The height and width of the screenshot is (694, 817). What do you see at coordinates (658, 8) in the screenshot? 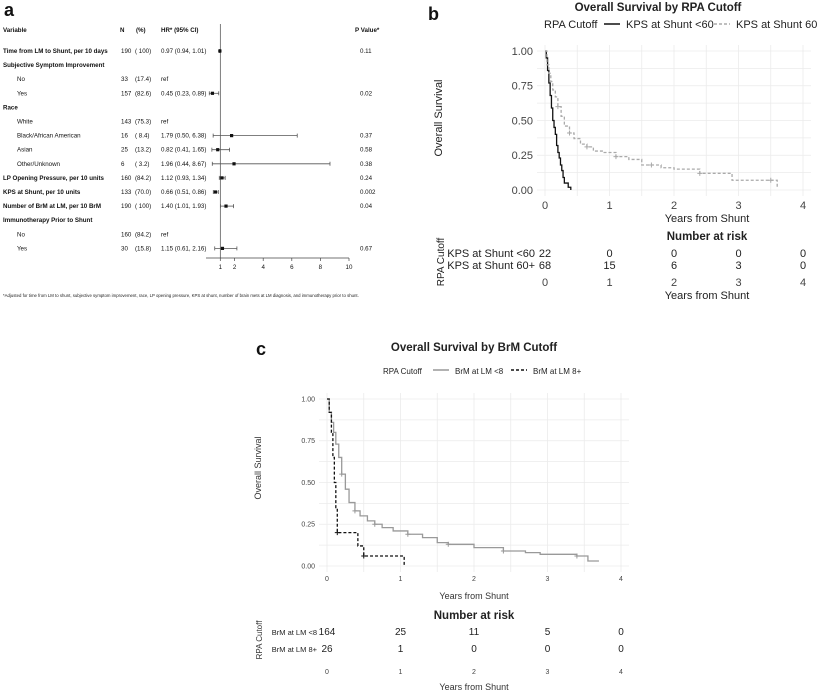
I see `km-b-title: Overall Survival by RPA Cutoff` at bounding box center [658, 8].